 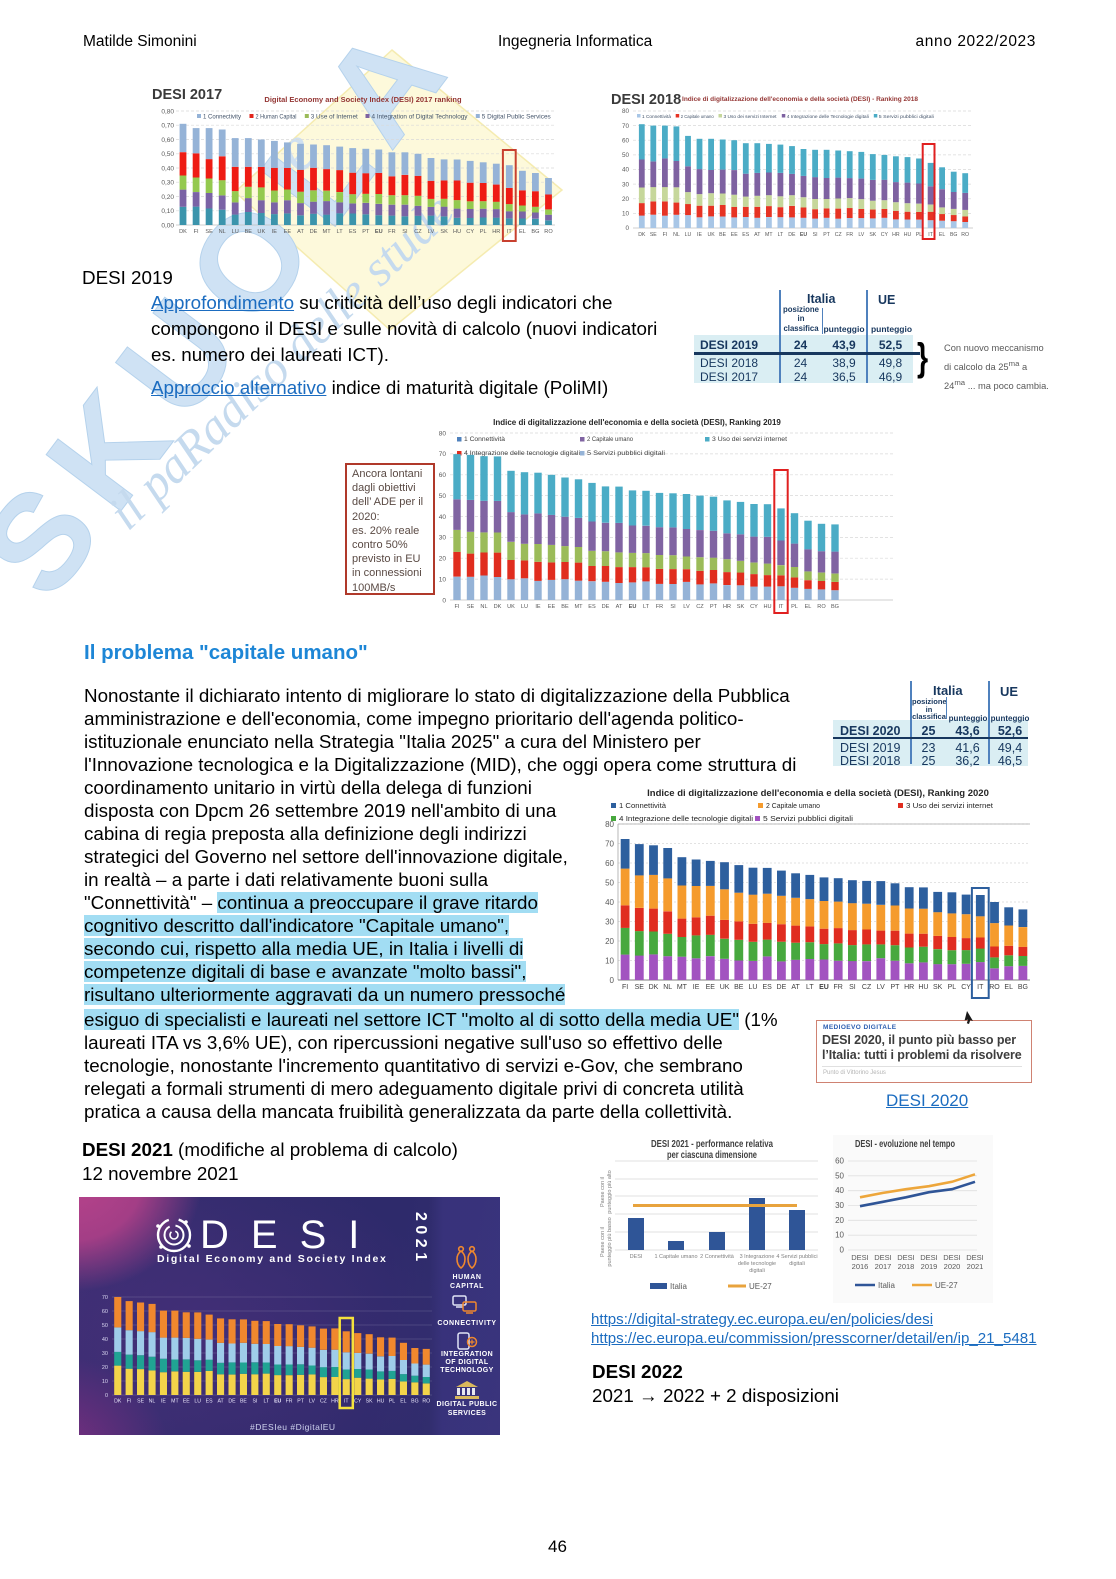 What do you see at coordinates (905, 1144) in the screenshot?
I see `svg-text: DESI - evoluzione nel tempo` at bounding box center [905, 1144].